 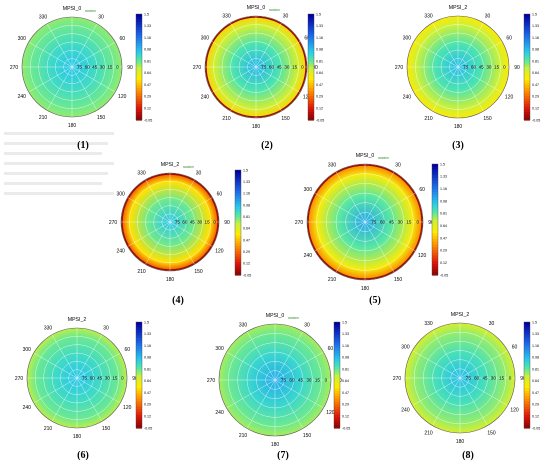 What do you see at coordinates (345, 393) in the screenshot?
I see `colorbar-tick-label: 0.47` at bounding box center [345, 393].